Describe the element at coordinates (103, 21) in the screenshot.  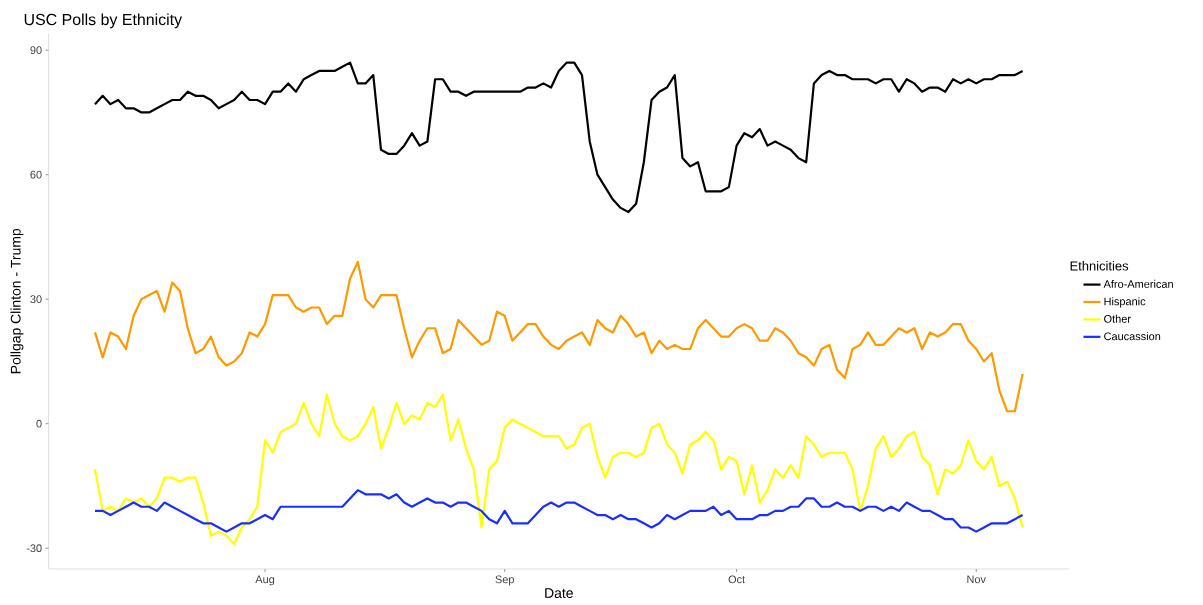
I see `chart-title: USC Polls by Ethnicity` at that location.